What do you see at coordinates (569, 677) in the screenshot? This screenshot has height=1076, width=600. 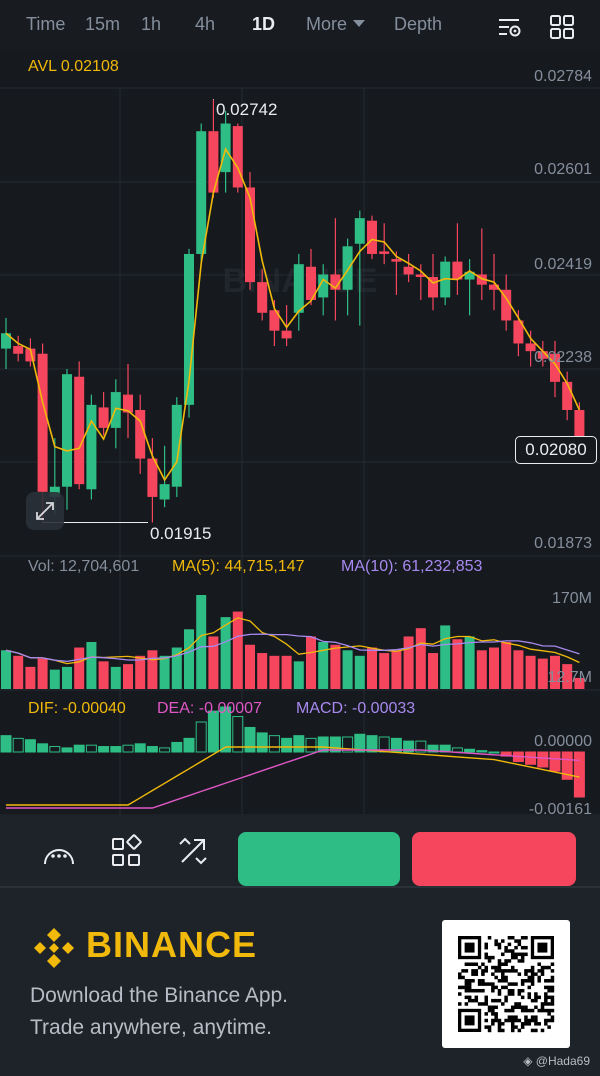 I see `volume-axis-bottom: 12.7M` at bounding box center [569, 677].